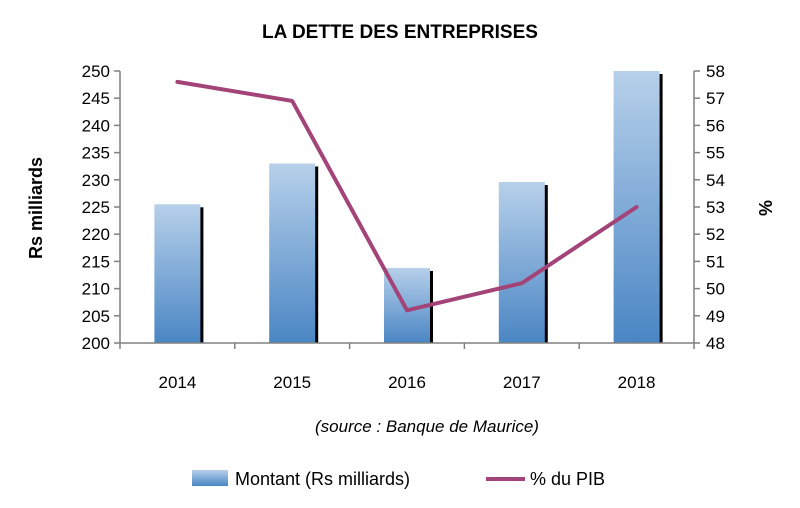  What do you see at coordinates (637, 382) in the screenshot?
I see `x-tick-label: 2018` at bounding box center [637, 382].